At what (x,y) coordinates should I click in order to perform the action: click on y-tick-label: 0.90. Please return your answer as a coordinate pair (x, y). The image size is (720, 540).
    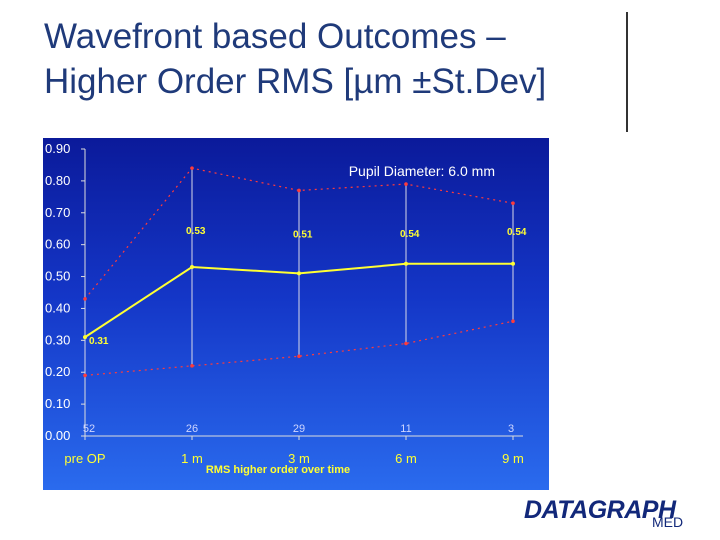
    Looking at the image, I should click on (57, 148).